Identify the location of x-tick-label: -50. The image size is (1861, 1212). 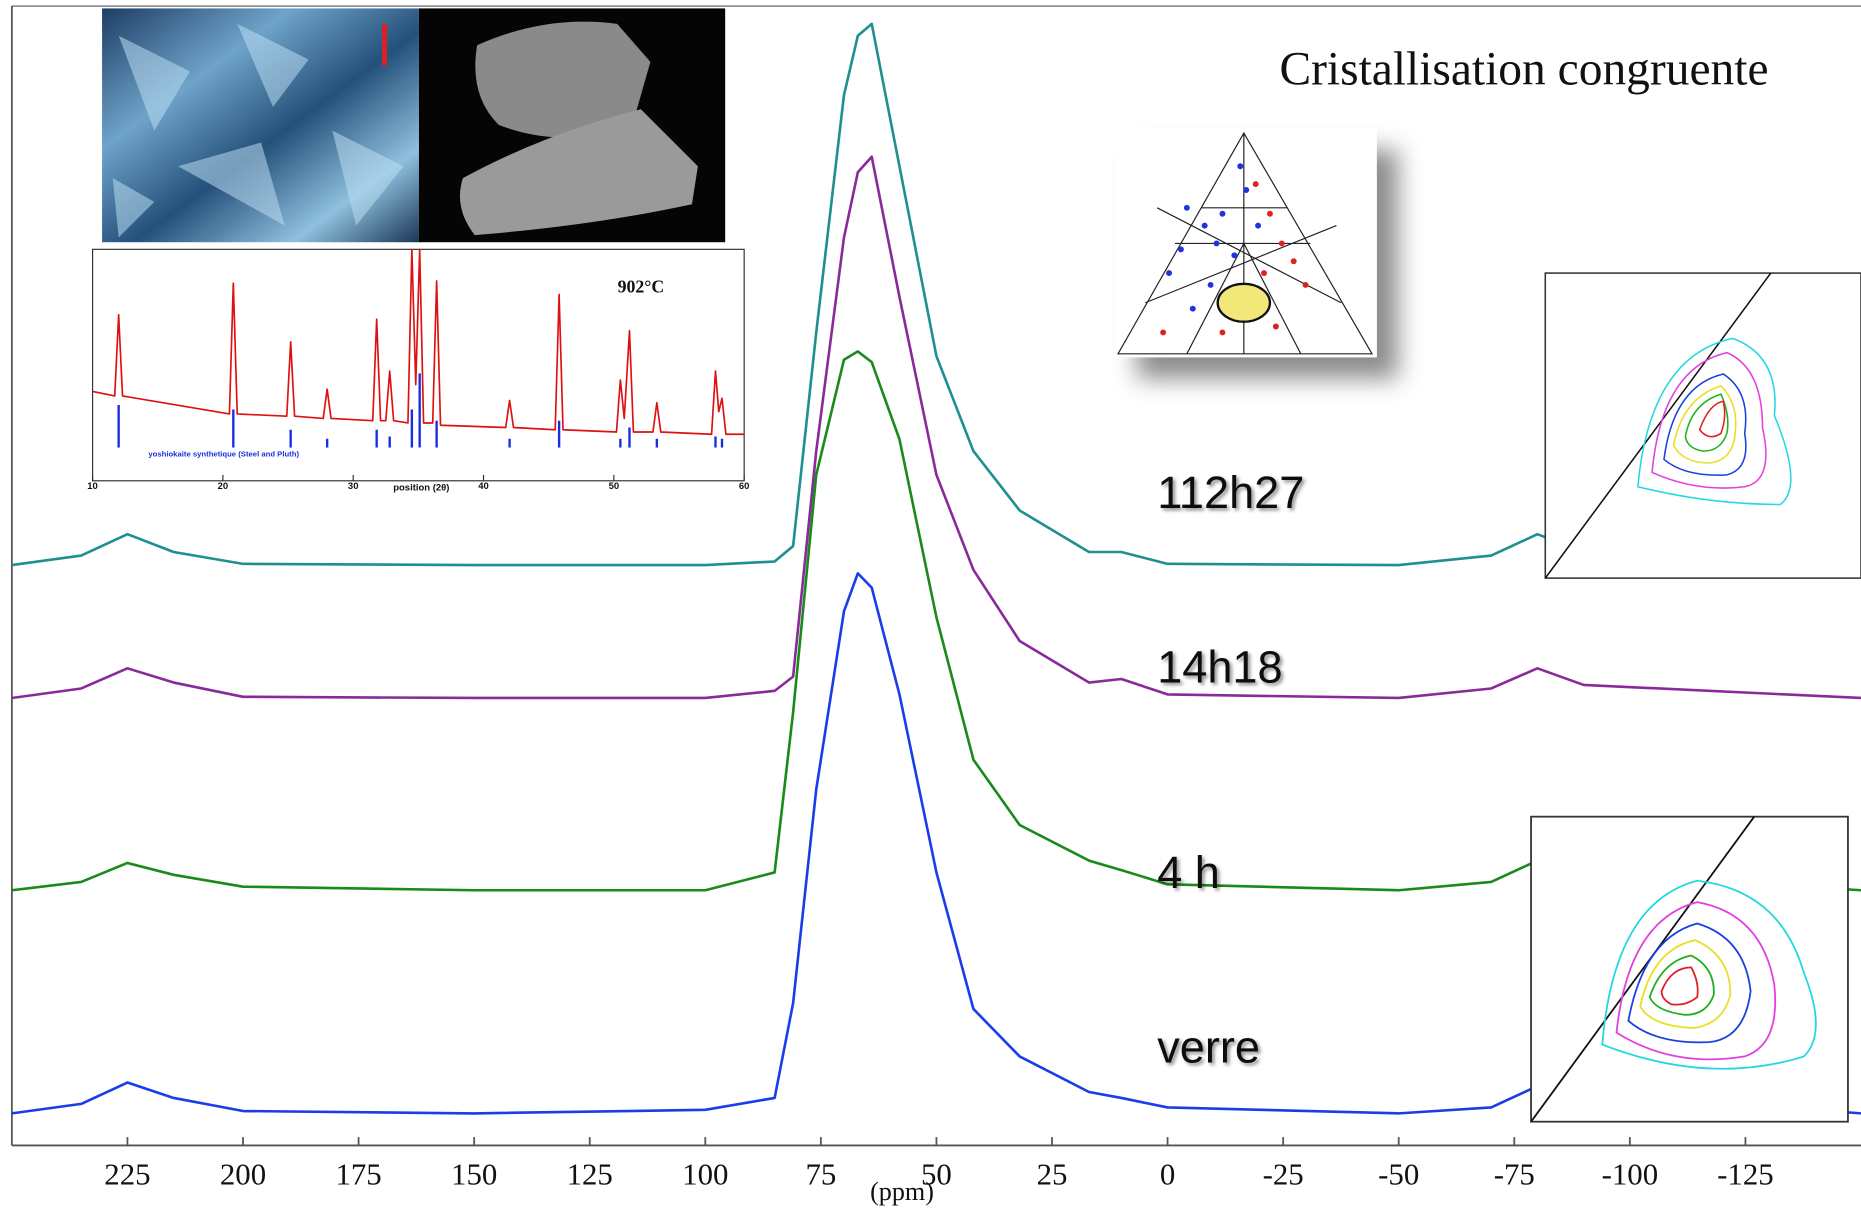
(1398, 1175).